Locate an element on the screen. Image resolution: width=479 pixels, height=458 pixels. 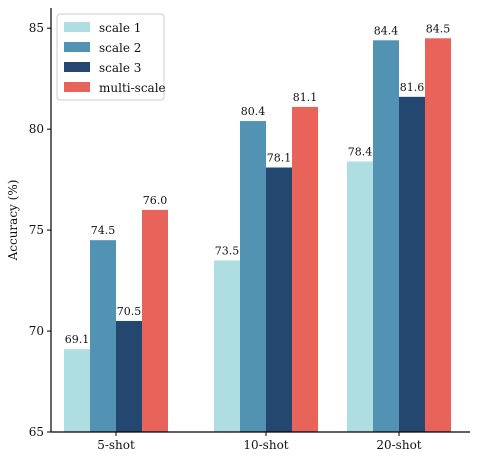
y-tick-label: 75 is located at coordinates (36, 230).